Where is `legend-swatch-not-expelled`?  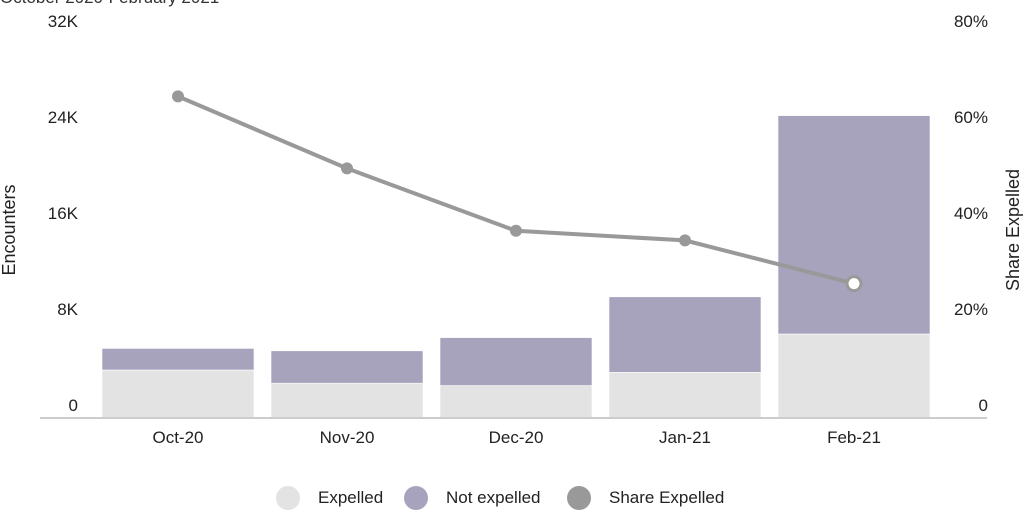
legend-swatch-not-expelled is located at coordinates (416, 498).